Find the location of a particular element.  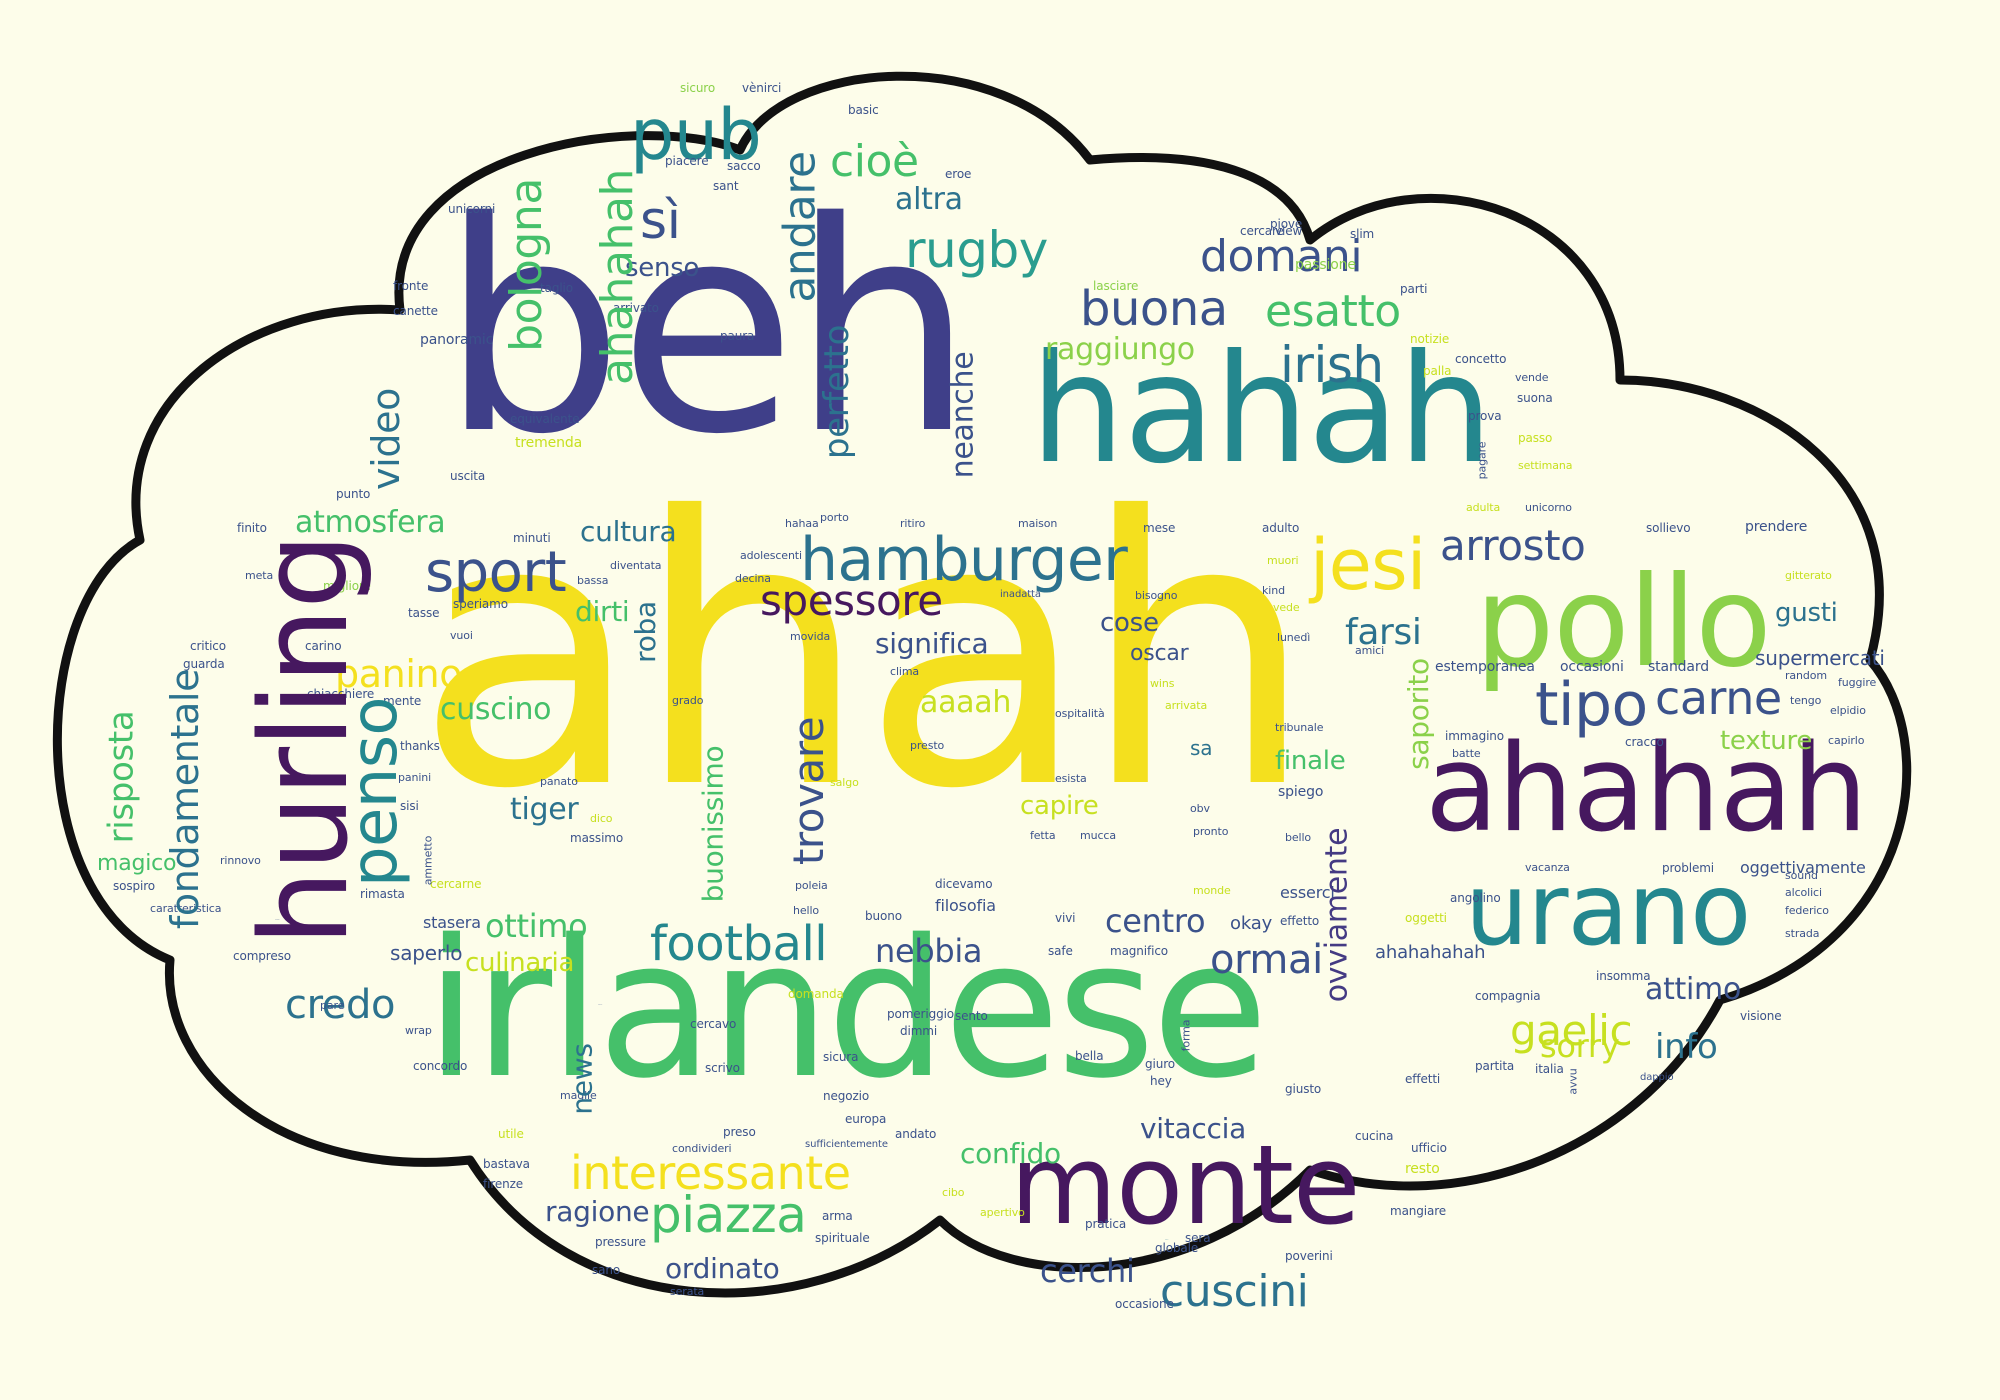

word-oggetti: effetto is located at coordinates (1300, 921).